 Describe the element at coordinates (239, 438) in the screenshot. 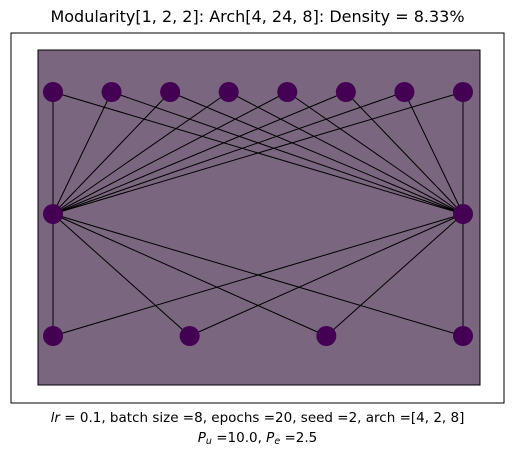

I see `pu-value: =10.0,` at that location.